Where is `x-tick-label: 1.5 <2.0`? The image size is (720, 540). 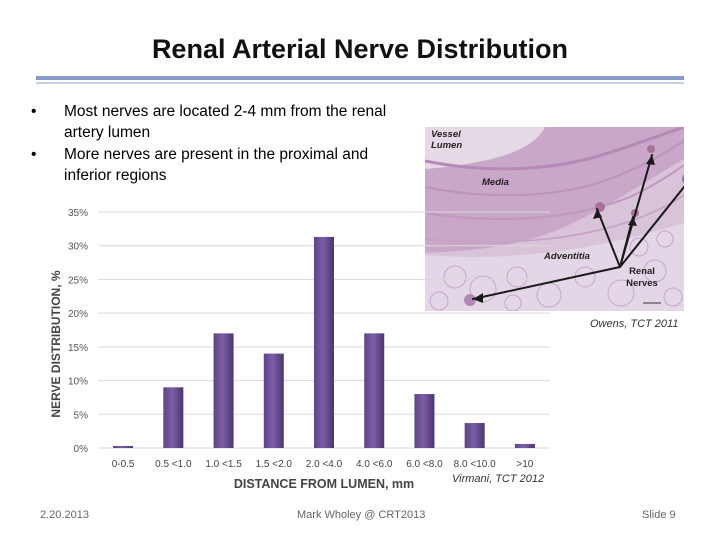
x-tick-label: 1.5 <2.0 is located at coordinates (274, 464).